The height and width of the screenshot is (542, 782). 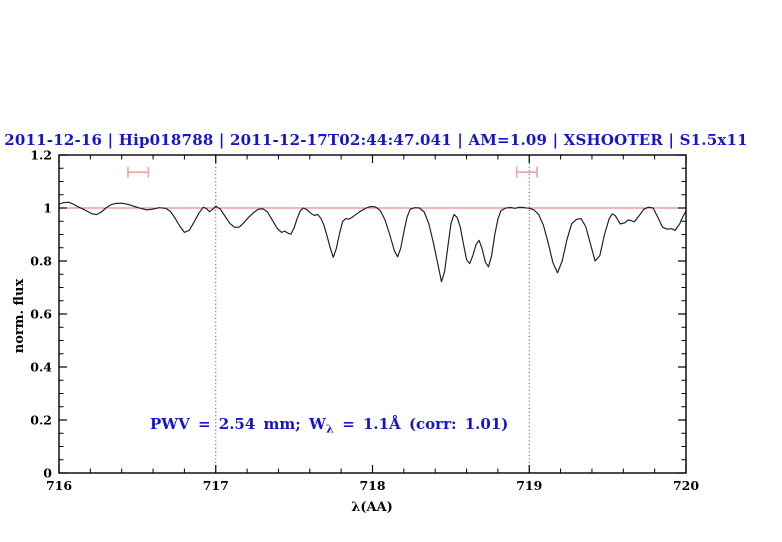 What do you see at coordinates (216, 485) in the screenshot?
I see `x-tick-label: 717` at bounding box center [216, 485].